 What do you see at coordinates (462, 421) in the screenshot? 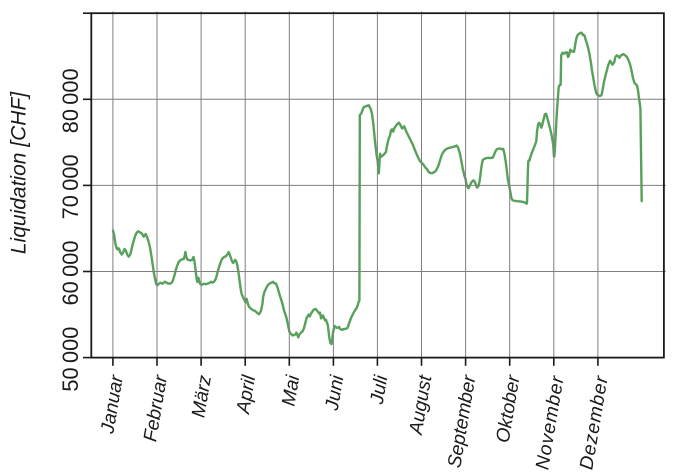
I see `svg-text: September` at bounding box center [462, 421].